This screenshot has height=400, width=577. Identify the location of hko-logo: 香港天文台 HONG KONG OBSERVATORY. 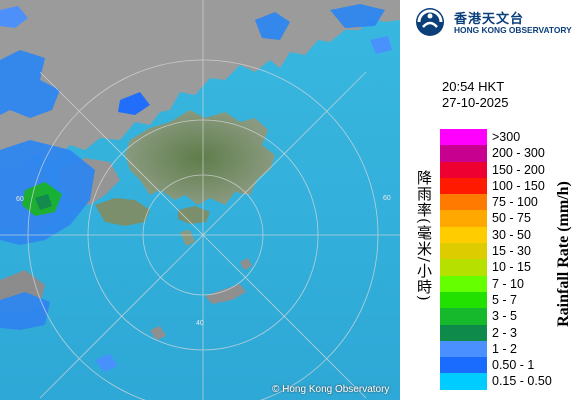
(495, 22).